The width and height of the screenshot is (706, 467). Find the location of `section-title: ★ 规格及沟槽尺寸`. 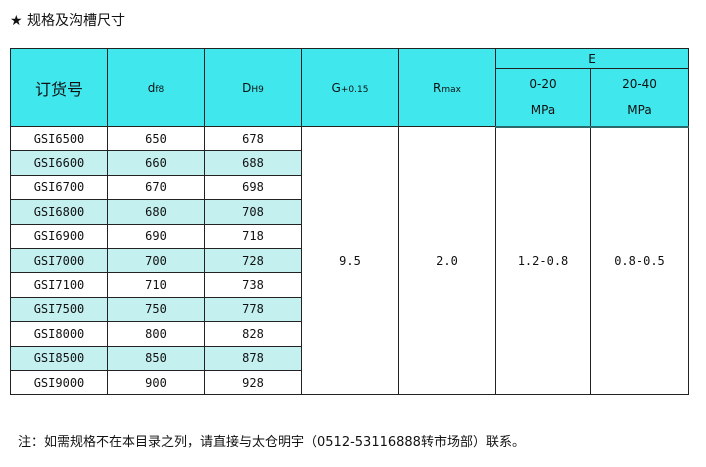

section-title: ★ 规格及沟槽尺寸 is located at coordinates (68, 21).